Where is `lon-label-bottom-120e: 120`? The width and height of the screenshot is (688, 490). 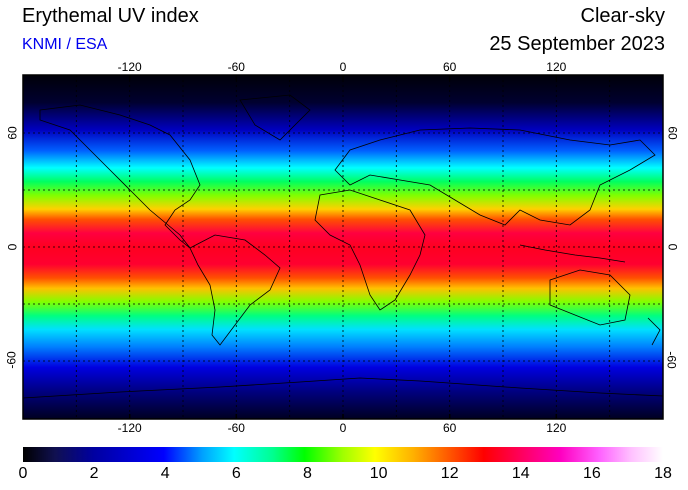 lon-label-bottom-120e: 120 is located at coordinates (556, 428).